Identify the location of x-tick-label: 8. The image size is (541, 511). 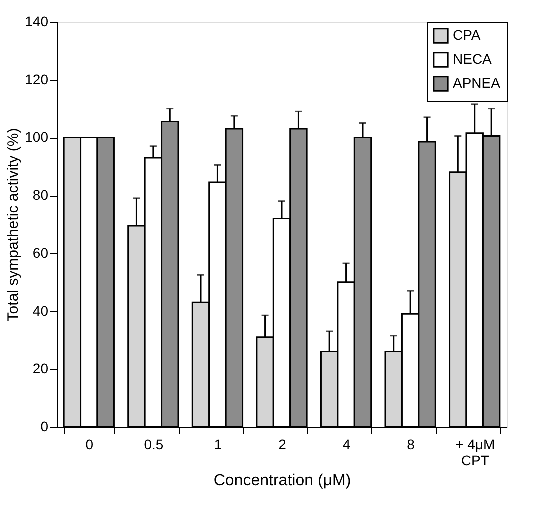
(411, 444).